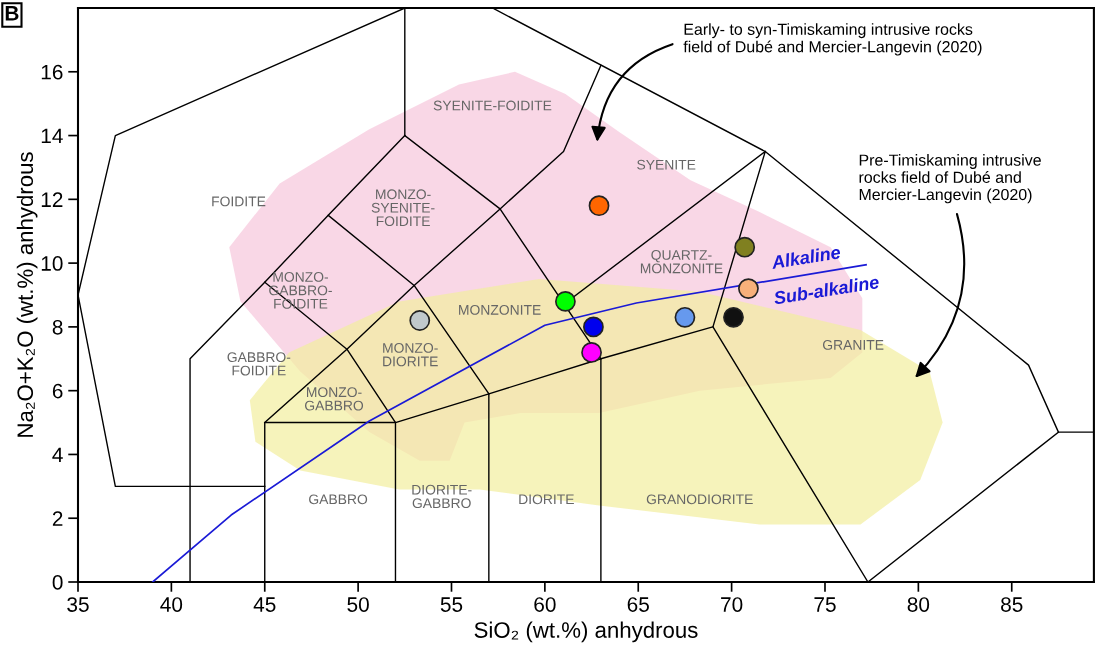 This screenshot has width=1095, height=664. Describe the element at coordinates (825, 604) in the screenshot. I see `x-tick-label: 75` at that location.